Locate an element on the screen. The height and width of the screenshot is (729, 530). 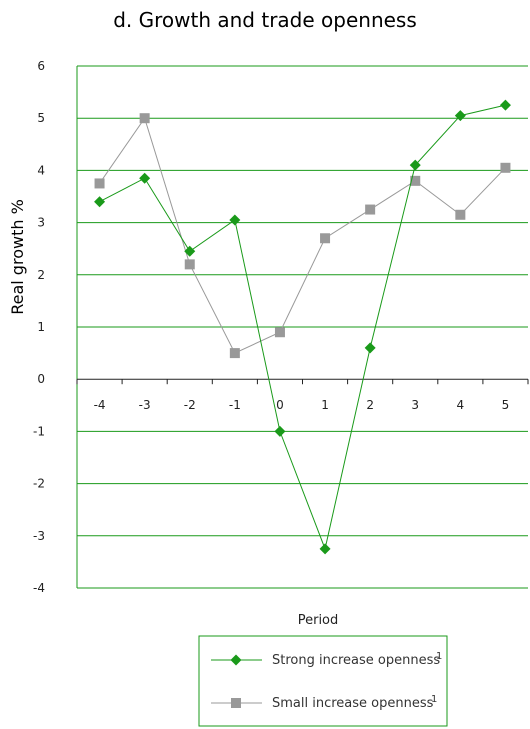
y-tick-label: 6 is located at coordinates (41, 66).